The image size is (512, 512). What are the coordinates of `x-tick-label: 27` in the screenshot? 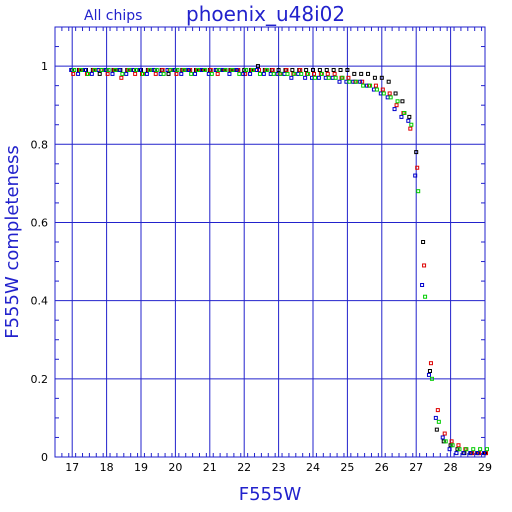 It's located at (416, 467).